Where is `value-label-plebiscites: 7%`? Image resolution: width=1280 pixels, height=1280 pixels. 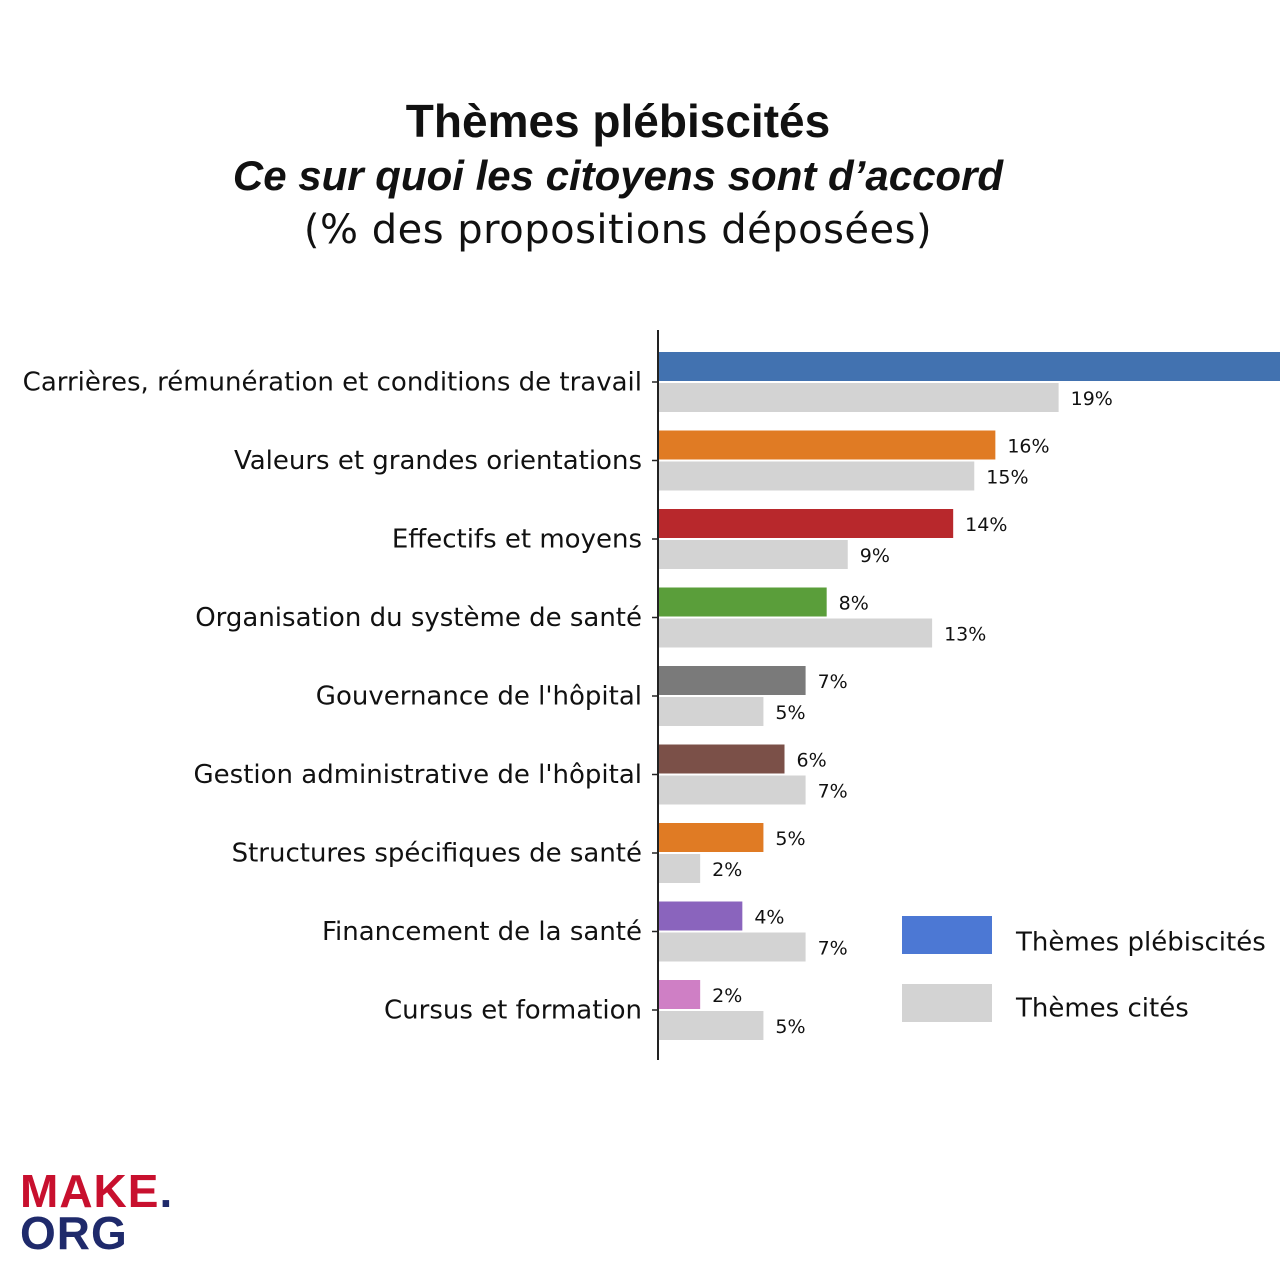
value-label-plebiscites: 7% is located at coordinates (833, 682).